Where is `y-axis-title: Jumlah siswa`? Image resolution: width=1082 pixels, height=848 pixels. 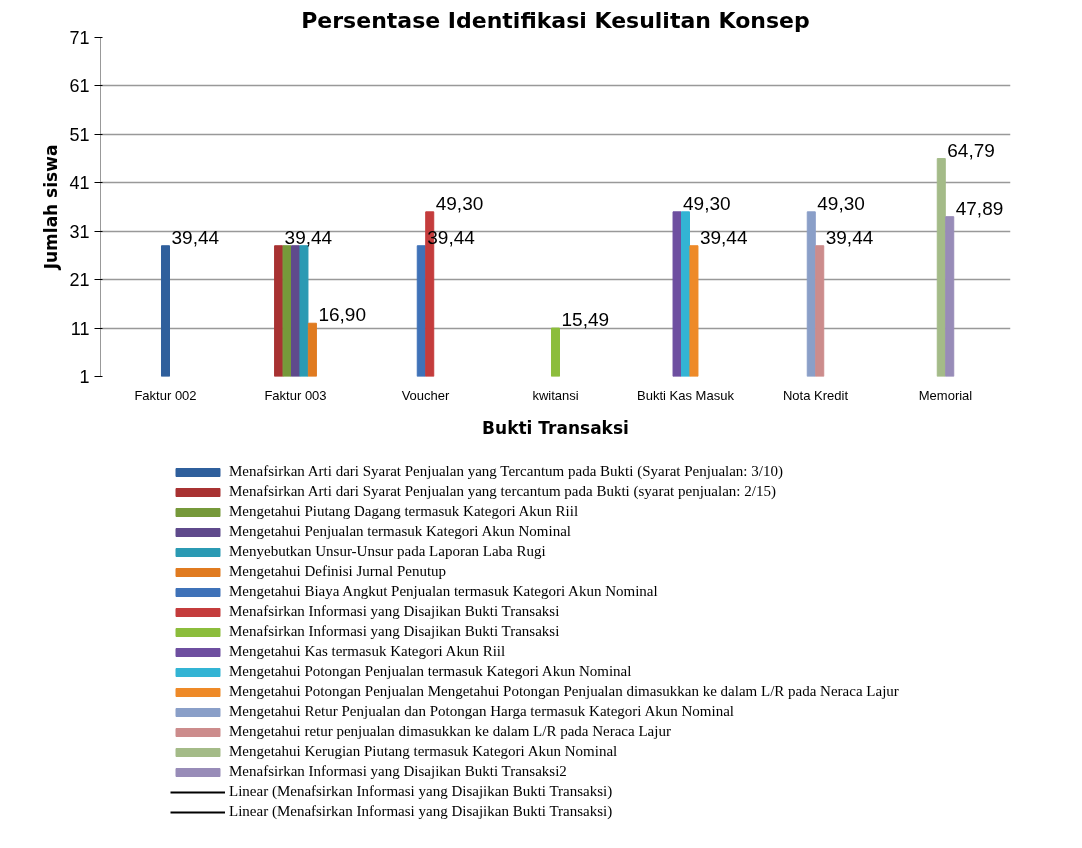
y-axis-title: Jumlah siswa is located at coordinates (51, 207).